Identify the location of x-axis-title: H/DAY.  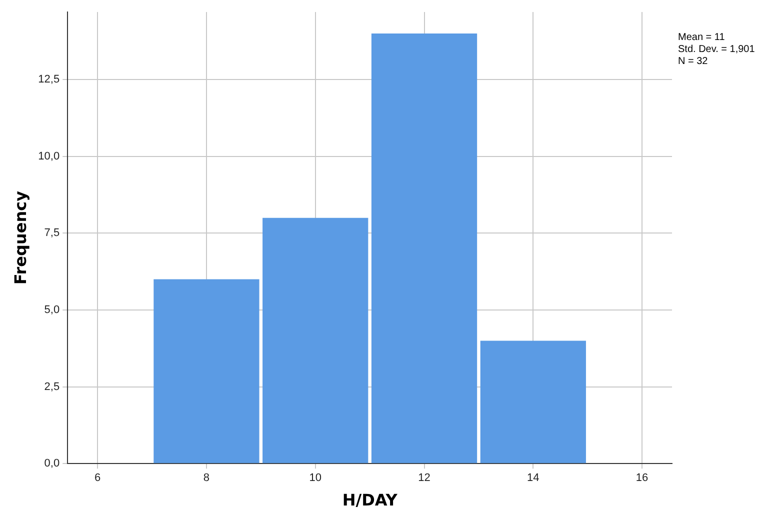
(370, 500).